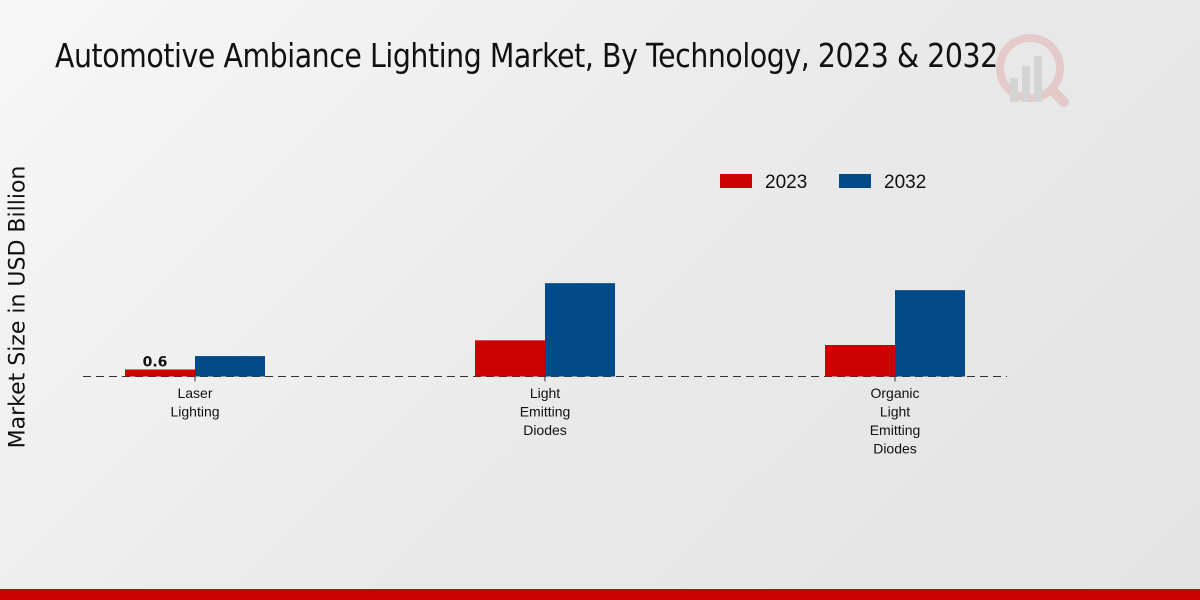  Describe the element at coordinates (786, 182) in the screenshot. I see `legend-label-2023: 2023` at that location.